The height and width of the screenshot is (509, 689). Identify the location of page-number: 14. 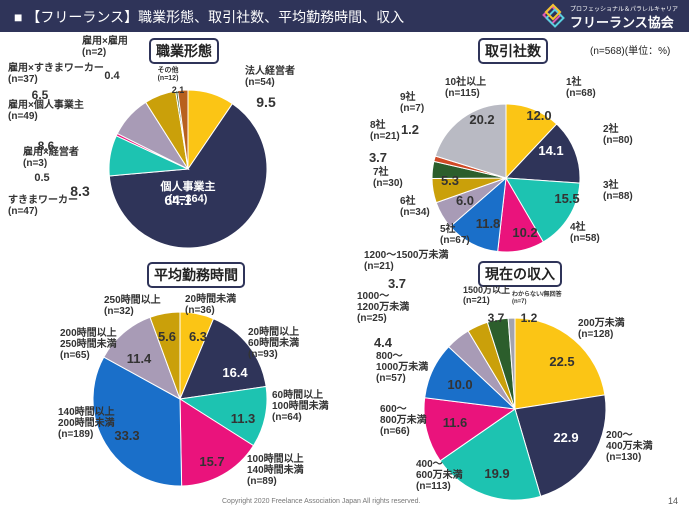
(673, 501).